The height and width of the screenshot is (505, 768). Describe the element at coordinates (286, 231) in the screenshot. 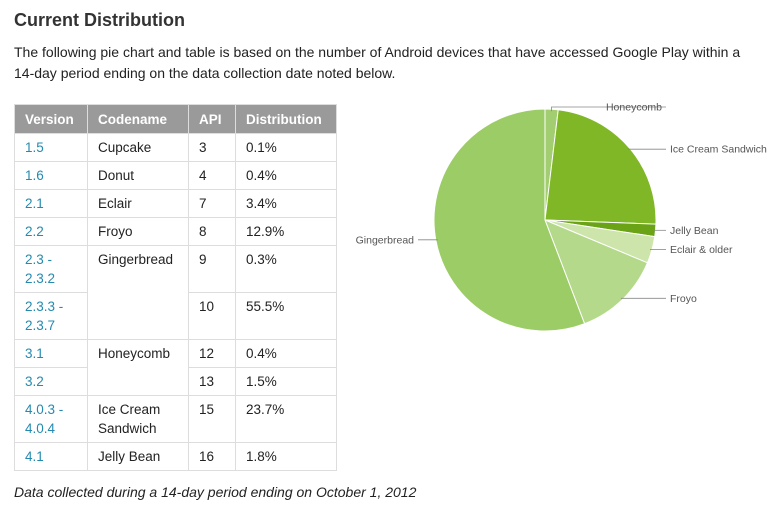

I see `distribution-cell: 12.9%` at that location.